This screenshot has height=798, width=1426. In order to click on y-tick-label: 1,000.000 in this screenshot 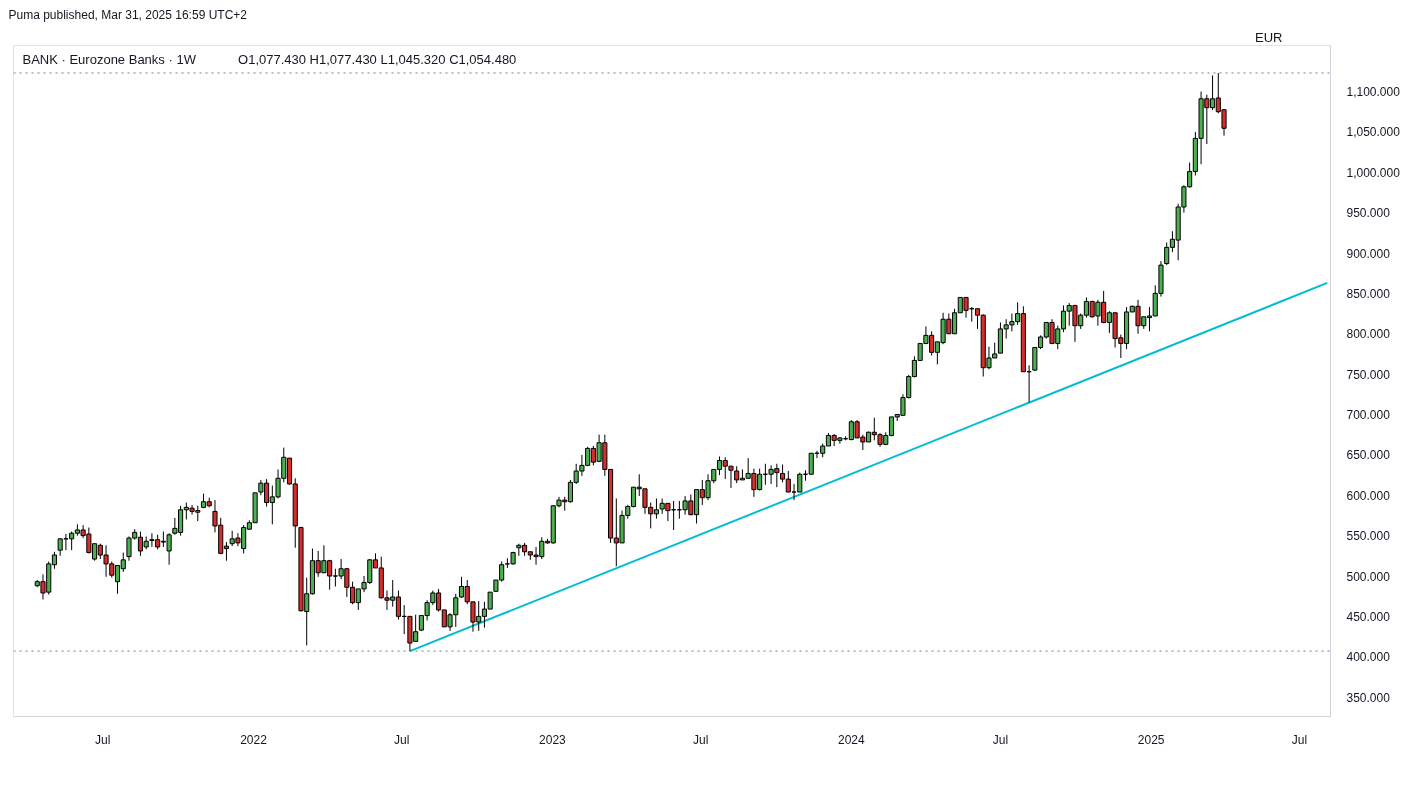, I will do `click(1373, 172)`.